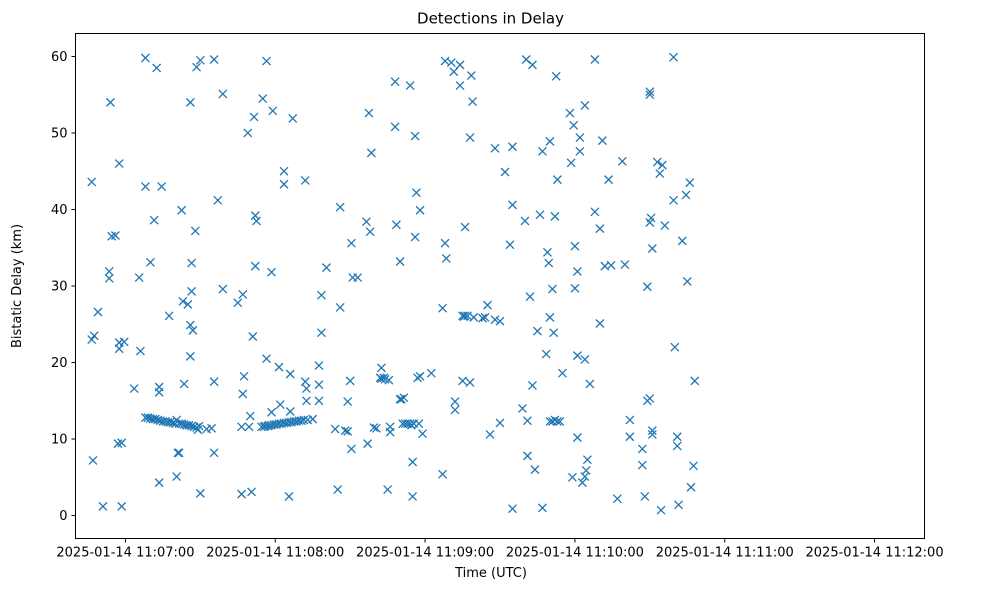 The width and height of the screenshot is (987, 590). What do you see at coordinates (59, 133) in the screenshot?
I see `y-tick-label: 50` at bounding box center [59, 133].